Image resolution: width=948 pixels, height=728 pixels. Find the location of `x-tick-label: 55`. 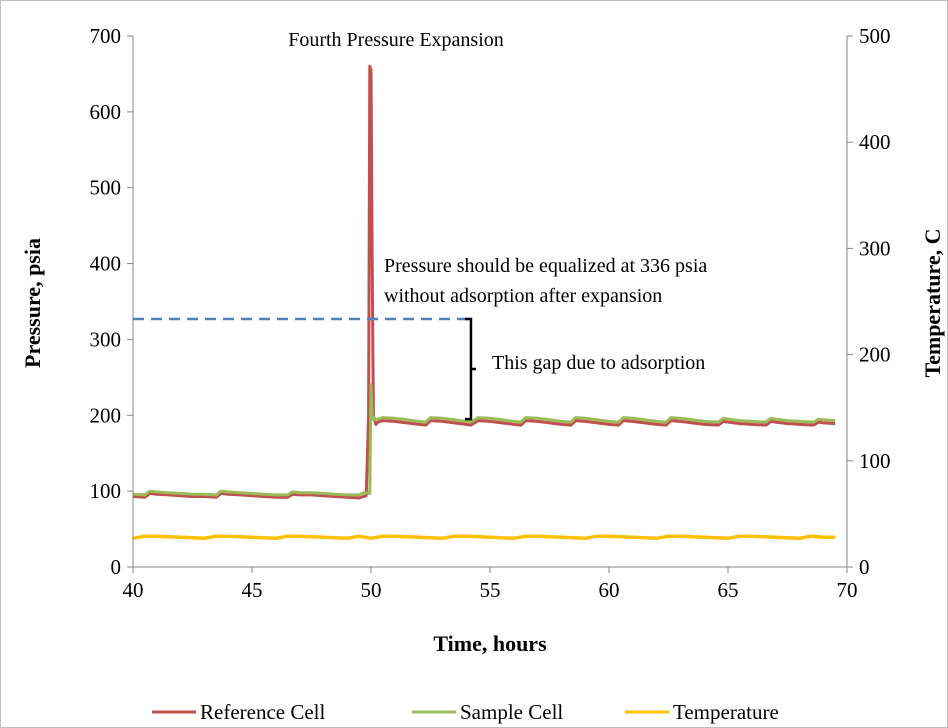

x-tick-label: 55 is located at coordinates (490, 590).